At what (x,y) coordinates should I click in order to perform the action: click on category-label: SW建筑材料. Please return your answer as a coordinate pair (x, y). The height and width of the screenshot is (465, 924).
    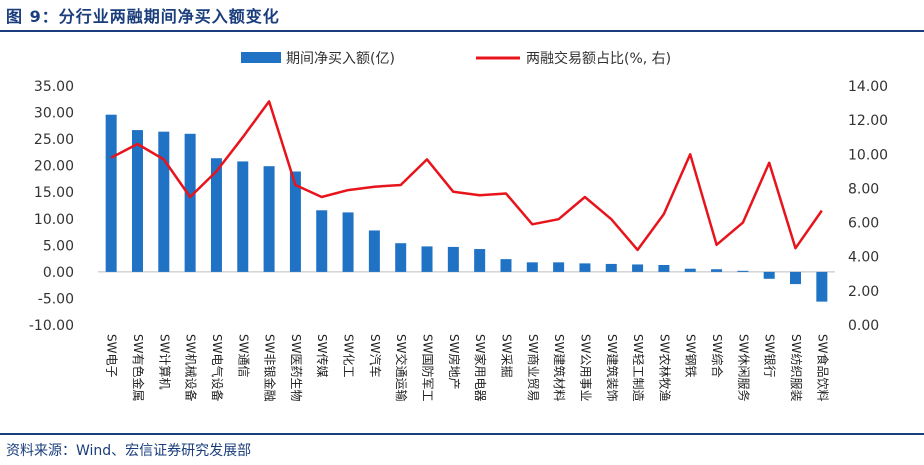
    Looking at the image, I should click on (559, 367).